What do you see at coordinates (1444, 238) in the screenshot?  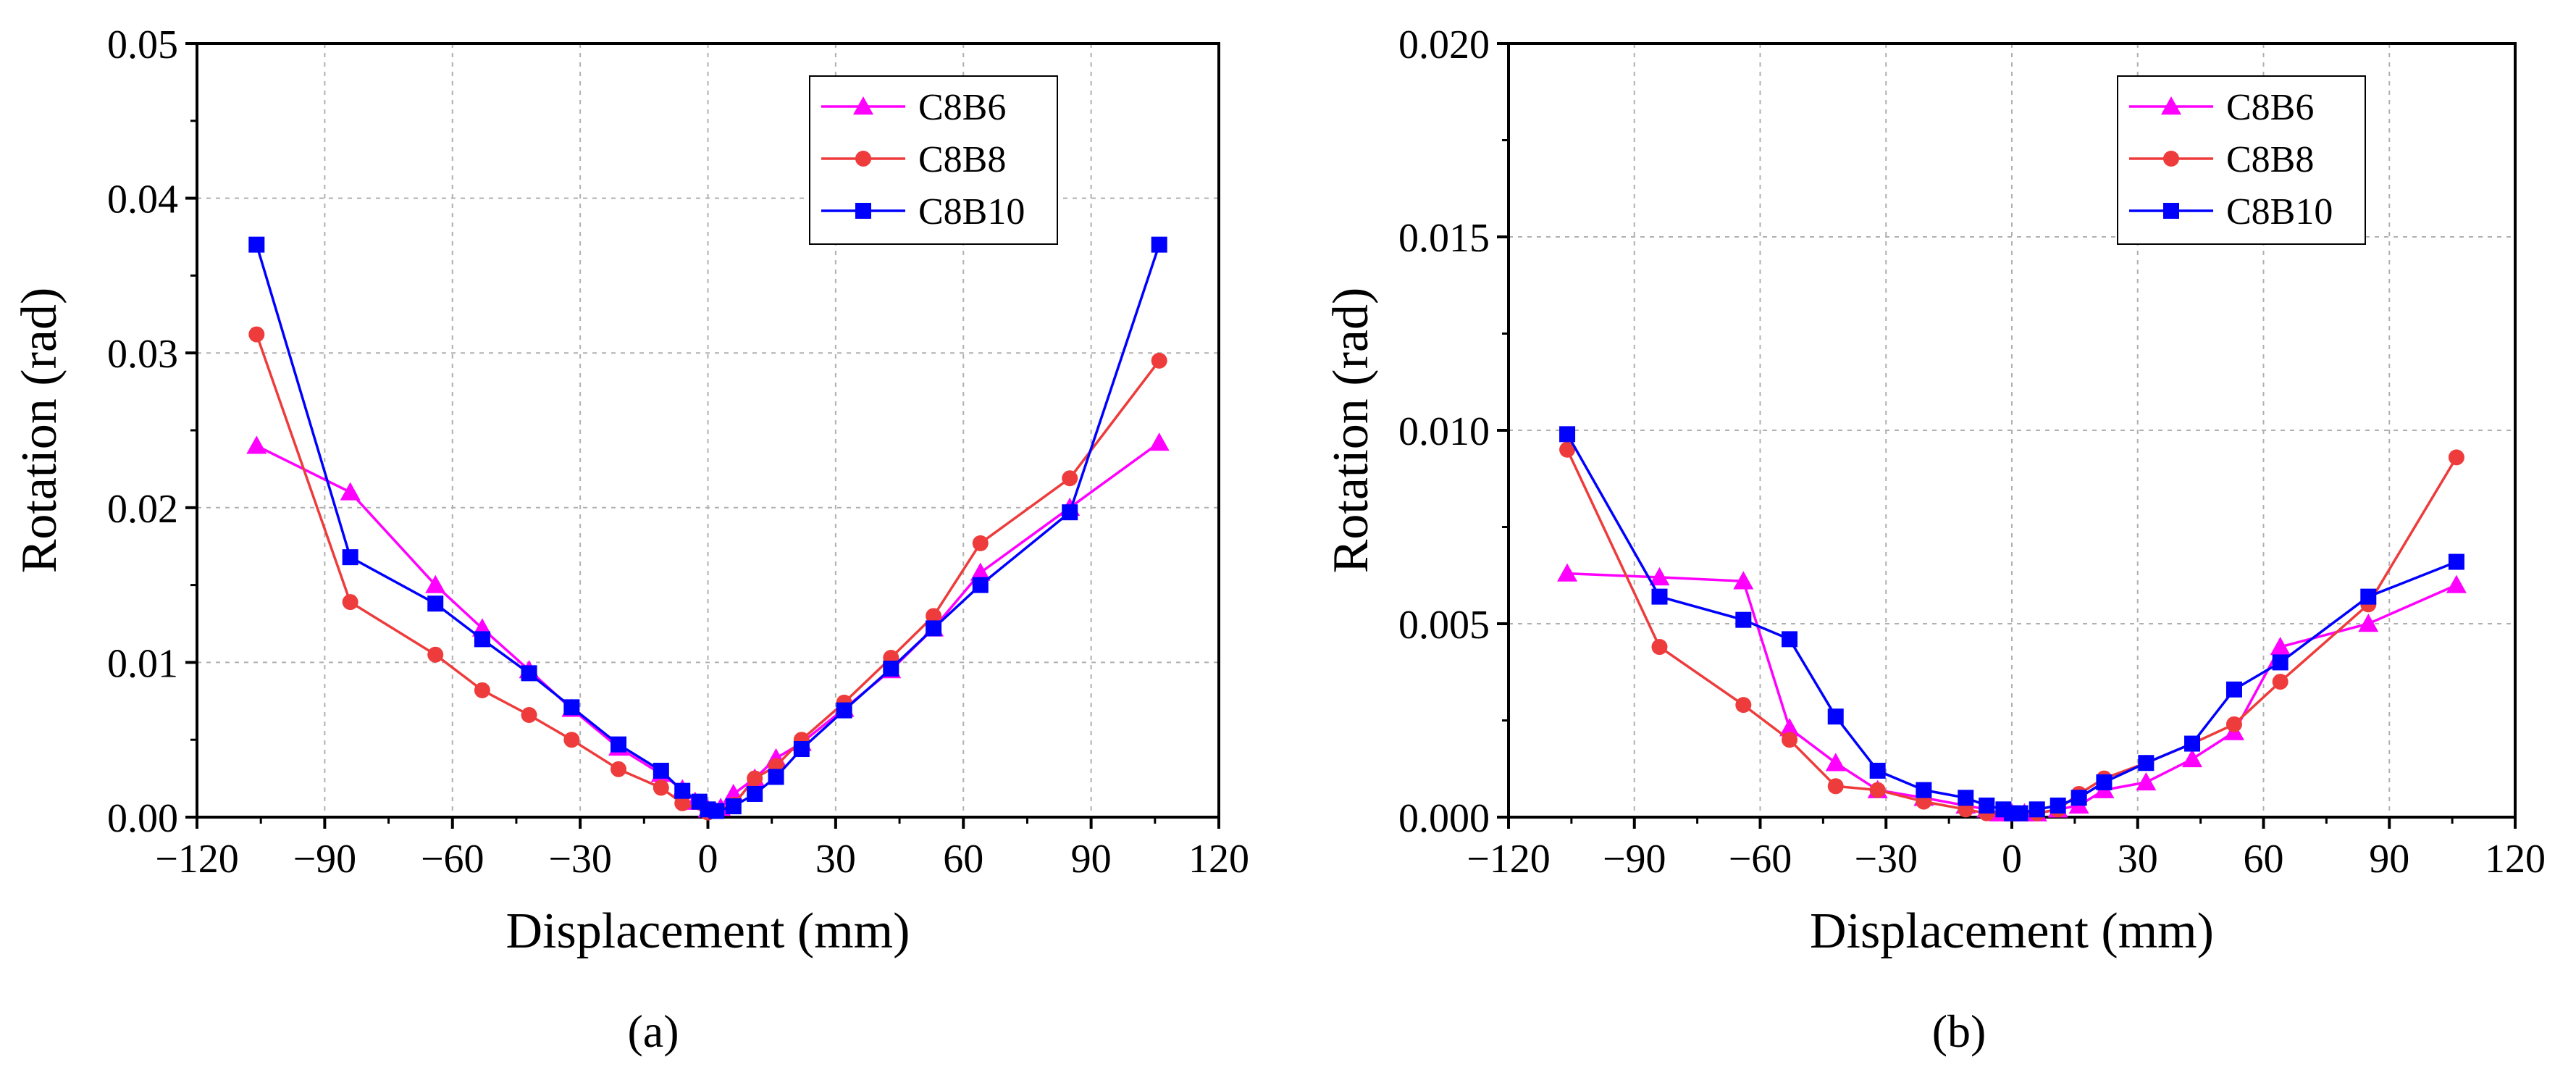 I see `y-tick-label: 0.015` at bounding box center [1444, 238].